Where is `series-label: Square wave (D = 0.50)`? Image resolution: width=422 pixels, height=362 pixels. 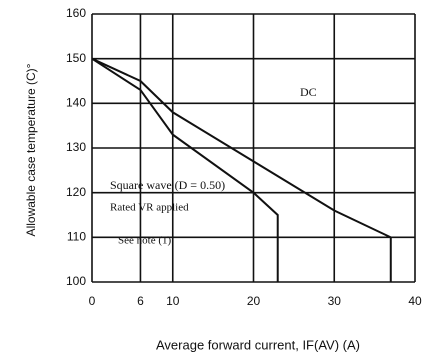
series-label: Square wave (D = 0.50) is located at coordinates (167, 185).